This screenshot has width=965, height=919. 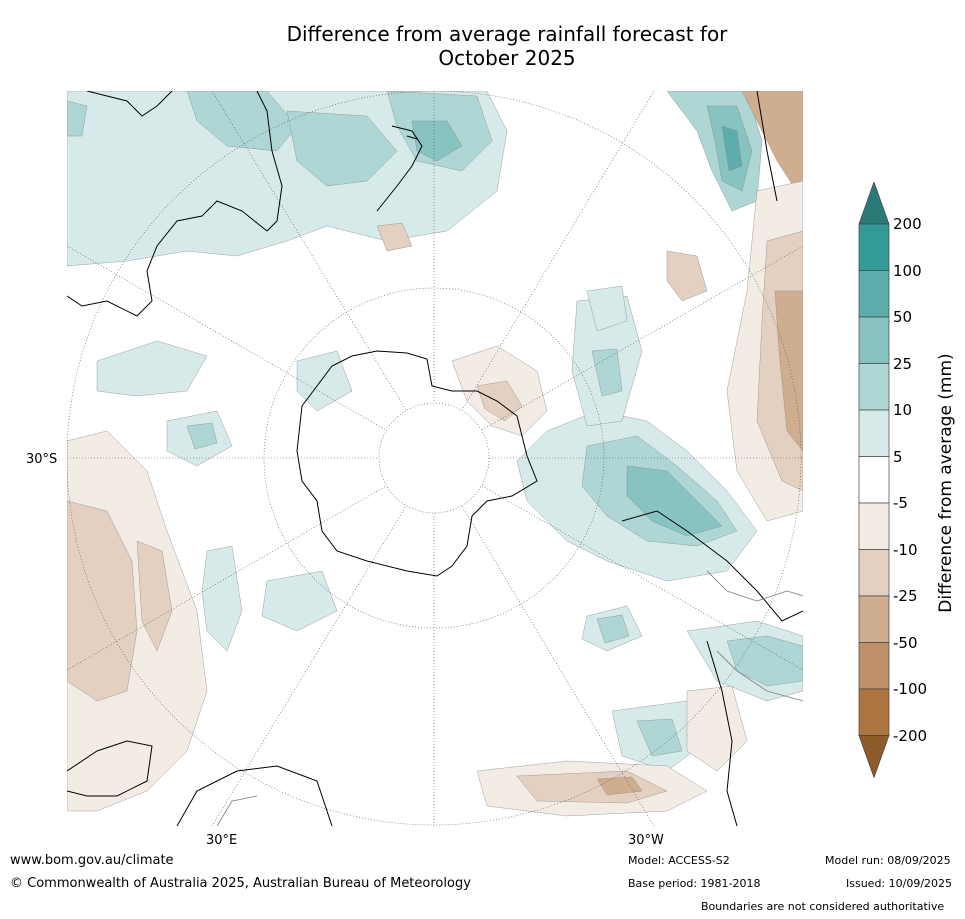 What do you see at coordinates (92, 860) in the screenshot?
I see `website-link: www.bom.gov.au/climate` at bounding box center [92, 860].